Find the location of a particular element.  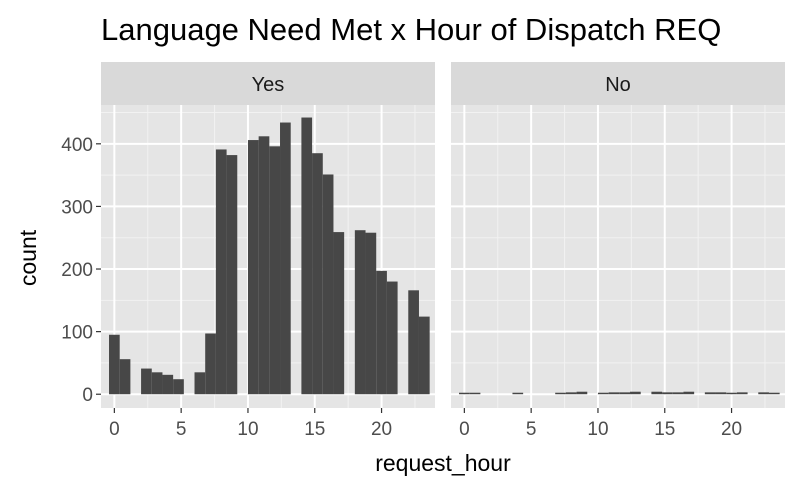

x-axis-title: request_hour is located at coordinates (443, 463).